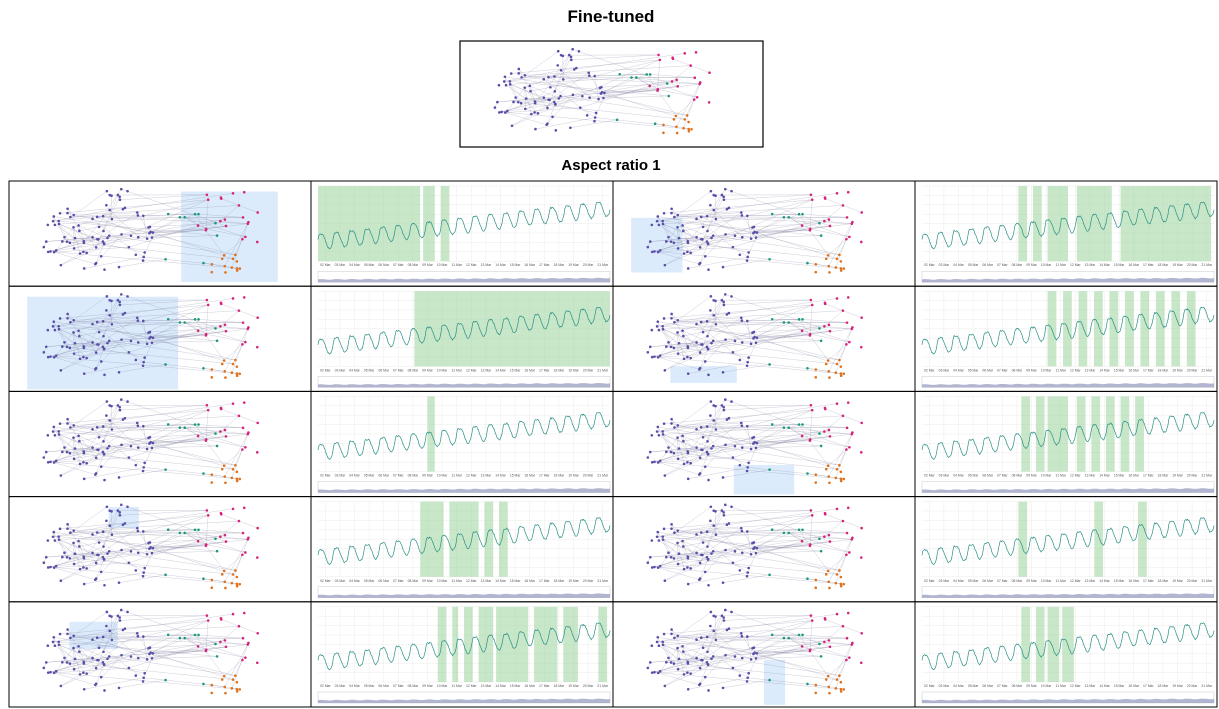  I want to click on date-label: 05 Mar, so click(973, 686).